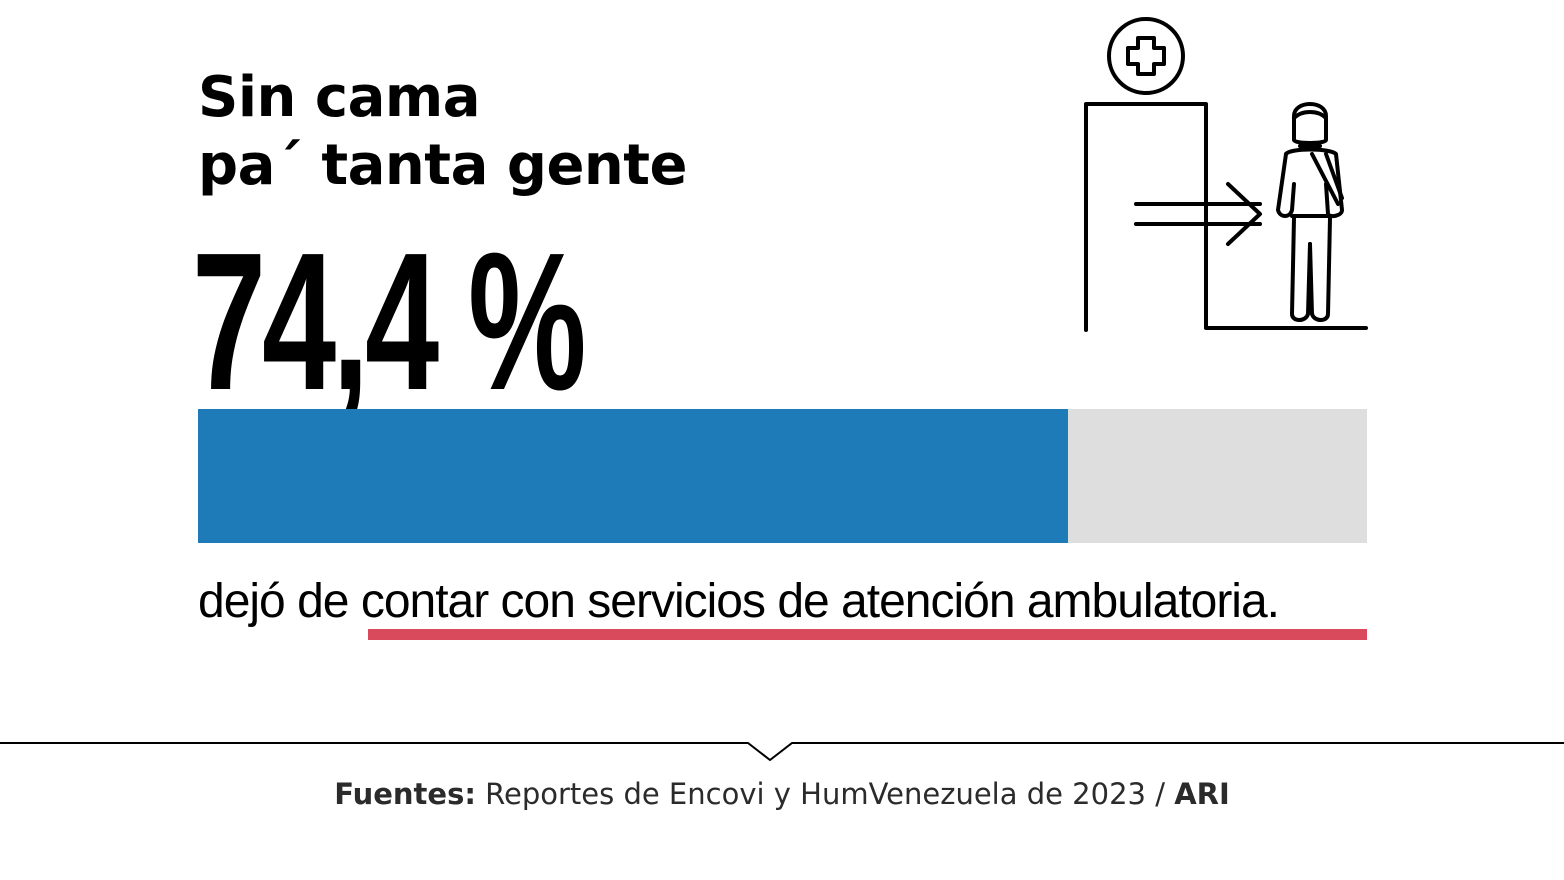 This screenshot has height=880, width=1564. Describe the element at coordinates (389, 321) in the screenshot. I see `big-percentage: 74,4 %` at that location.